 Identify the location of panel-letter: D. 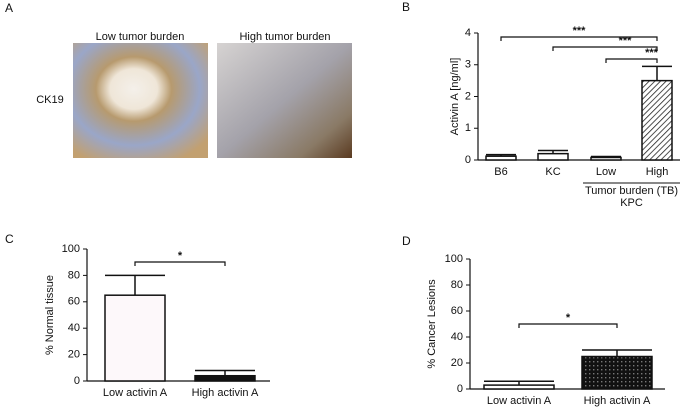
(406, 241).